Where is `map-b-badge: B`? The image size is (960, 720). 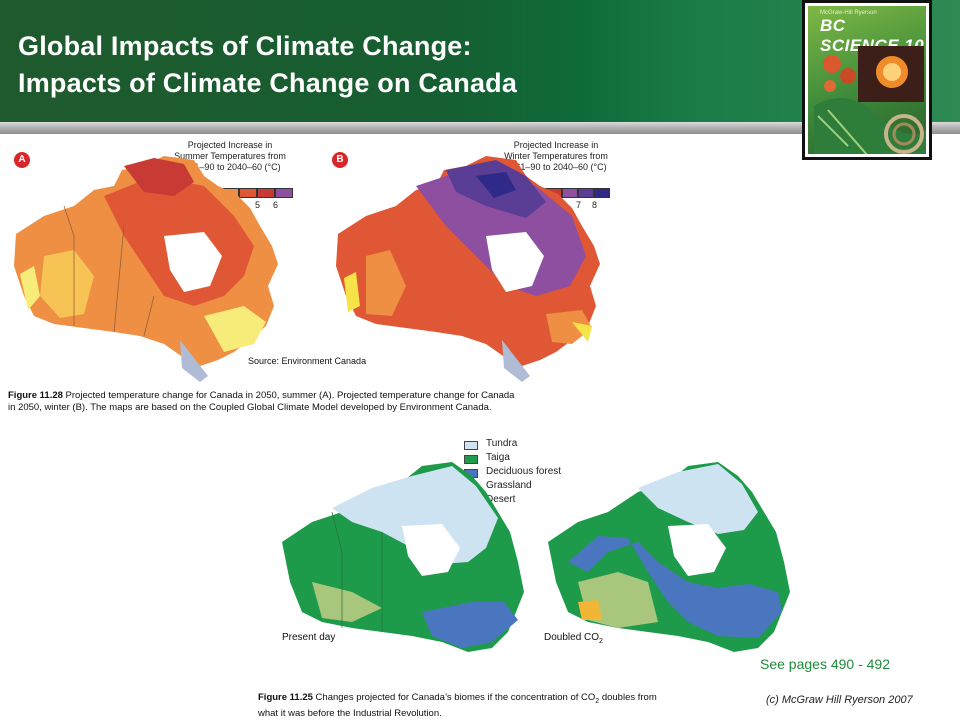 map-b-badge: B is located at coordinates (340, 160).